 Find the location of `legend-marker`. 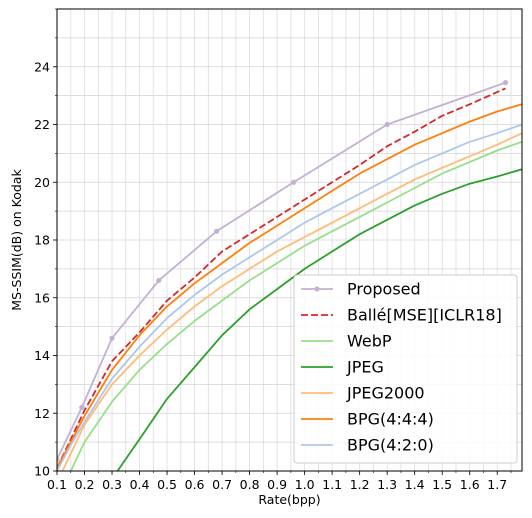

legend-marker is located at coordinates (317, 289).